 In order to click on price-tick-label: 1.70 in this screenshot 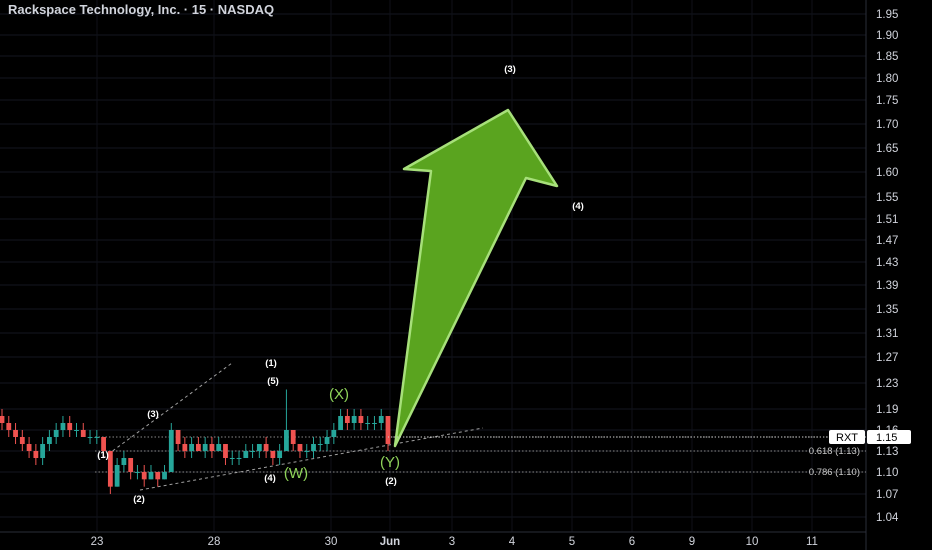, I will do `click(887, 125)`.